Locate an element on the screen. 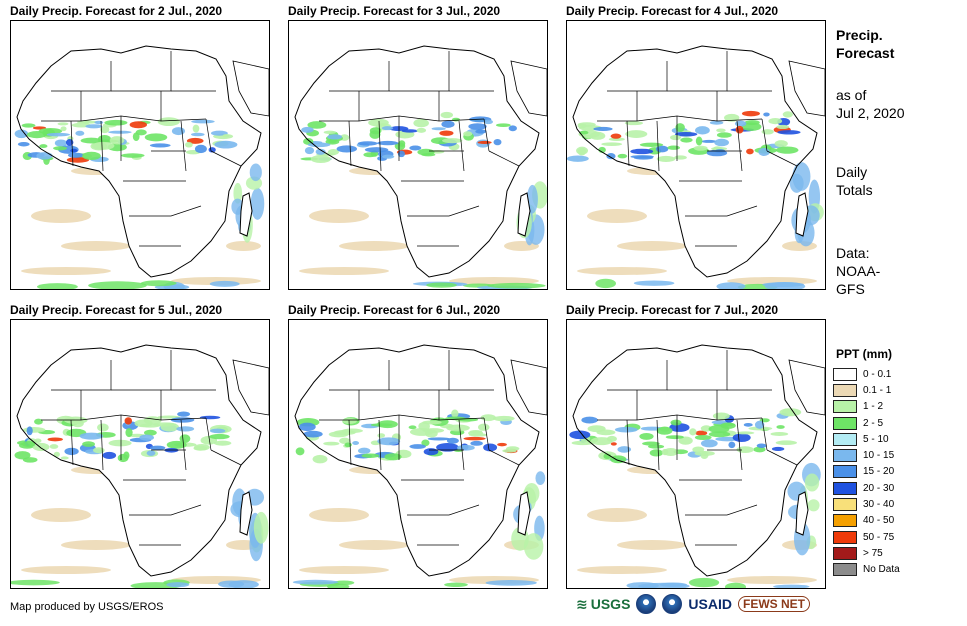 The image size is (967, 626). forecast-panel-jul-2: Daily Precip. Forecast for 2 Jul., 2020 is located at coordinates (140, 147).